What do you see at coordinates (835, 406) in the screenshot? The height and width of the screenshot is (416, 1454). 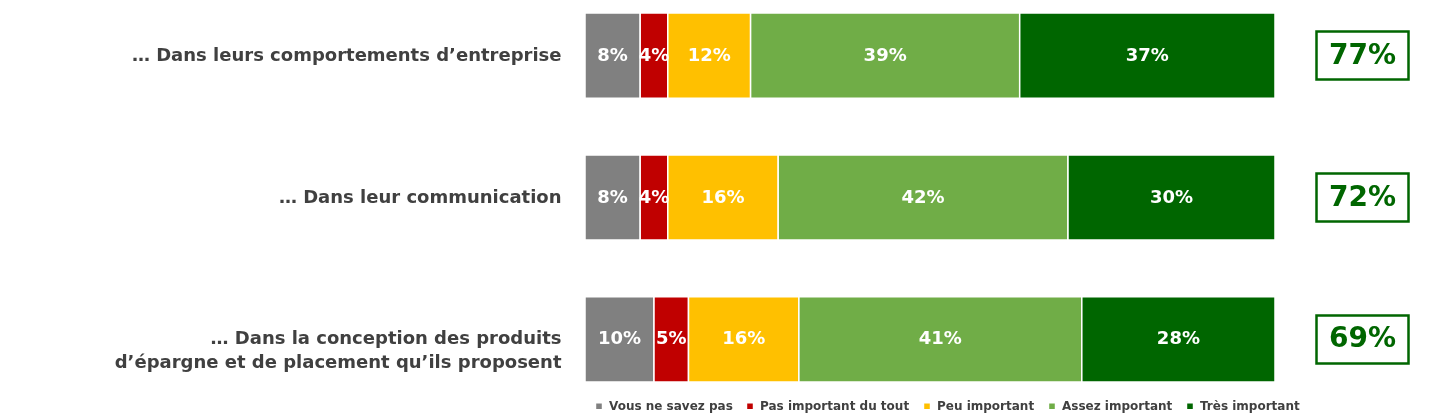 I see `legend-label: Pas important du tout` at bounding box center [835, 406].